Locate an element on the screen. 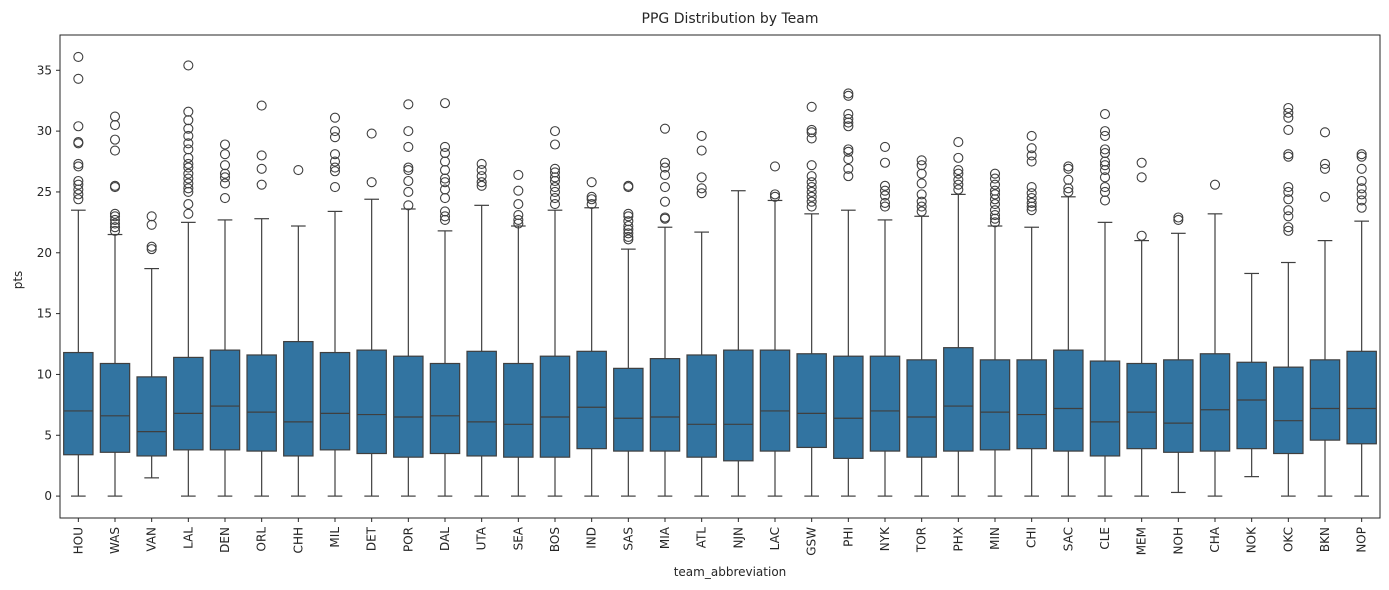 The height and width of the screenshot is (590, 1389). box-lac is located at coordinates (775, 329).